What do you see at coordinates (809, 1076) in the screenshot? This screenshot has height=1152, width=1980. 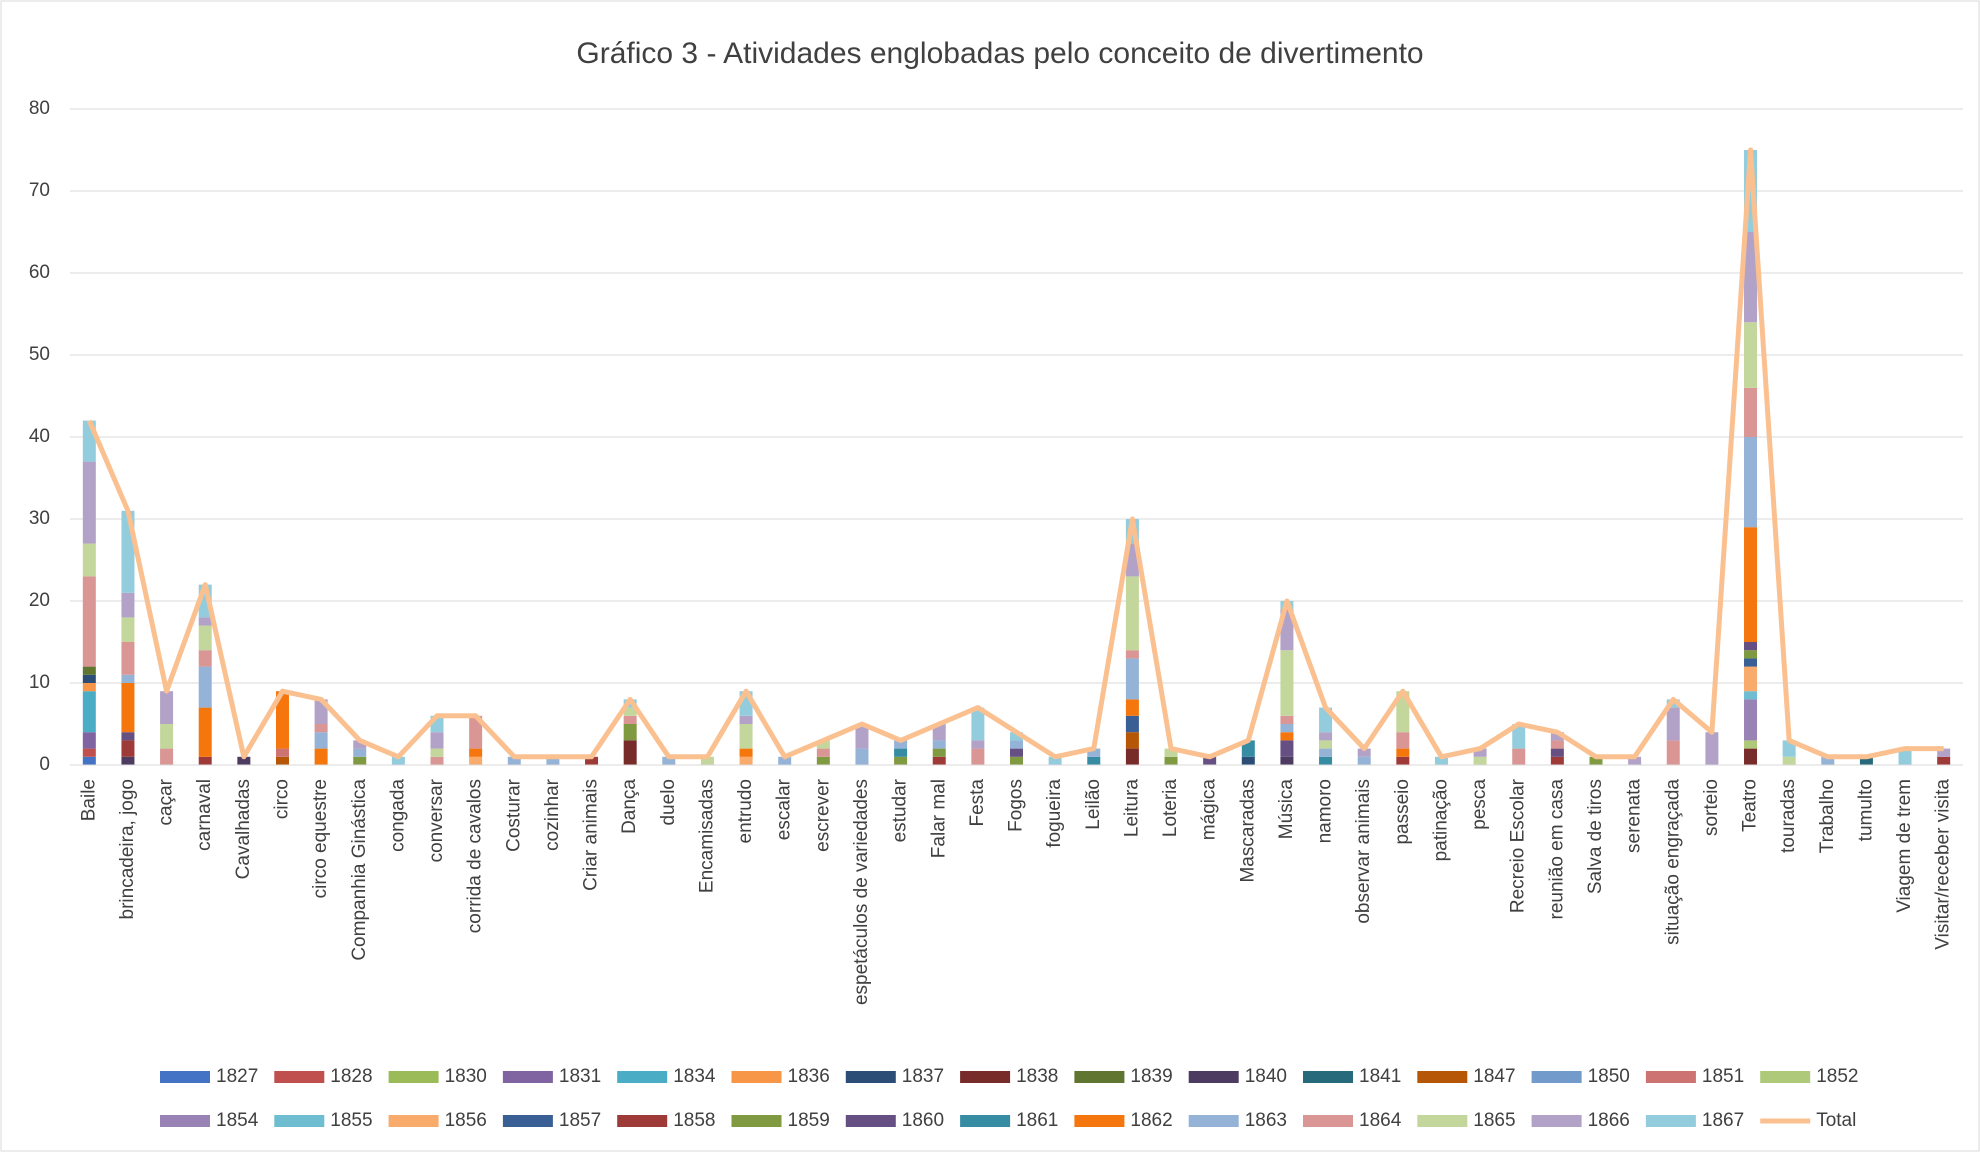 I see `legend-label: 1836` at bounding box center [809, 1076].